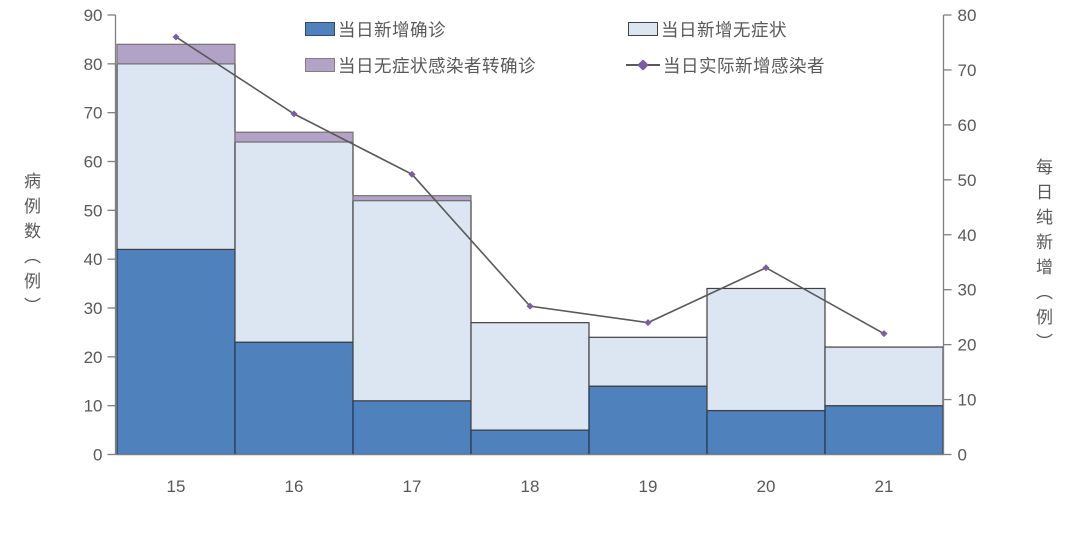 The height and width of the screenshot is (554, 1080). I want to click on x-axis-tick-label: 20, so click(766, 486).